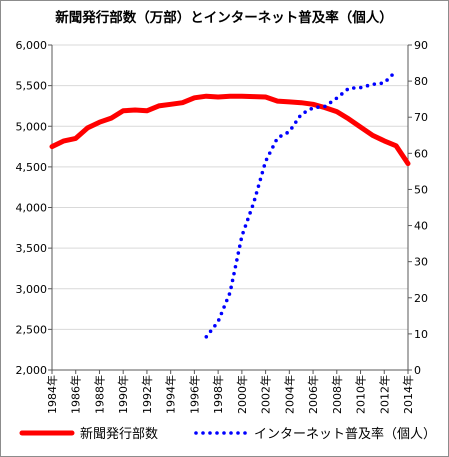 Image resolution: width=449 pixels, height=457 pixels. What do you see at coordinates (119, 434) in the screenshot?
I see `legend-label-newspaper: 新聞発行部数` at bounding box center [119, 434].